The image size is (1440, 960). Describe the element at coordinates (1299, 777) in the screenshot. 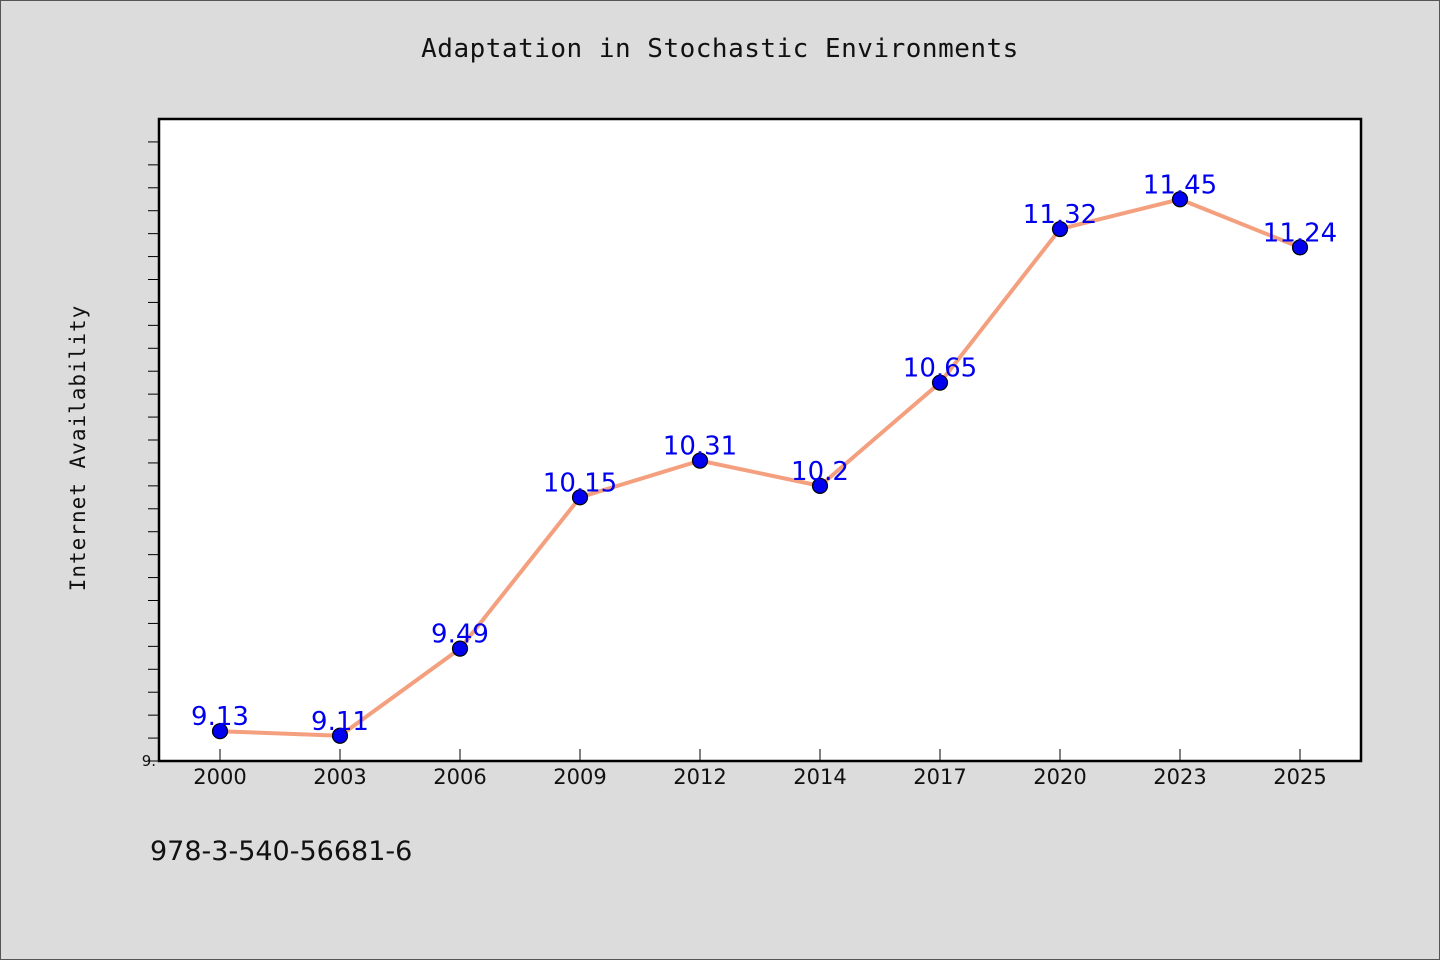

I see `x-tick-label: 2025` at that location.